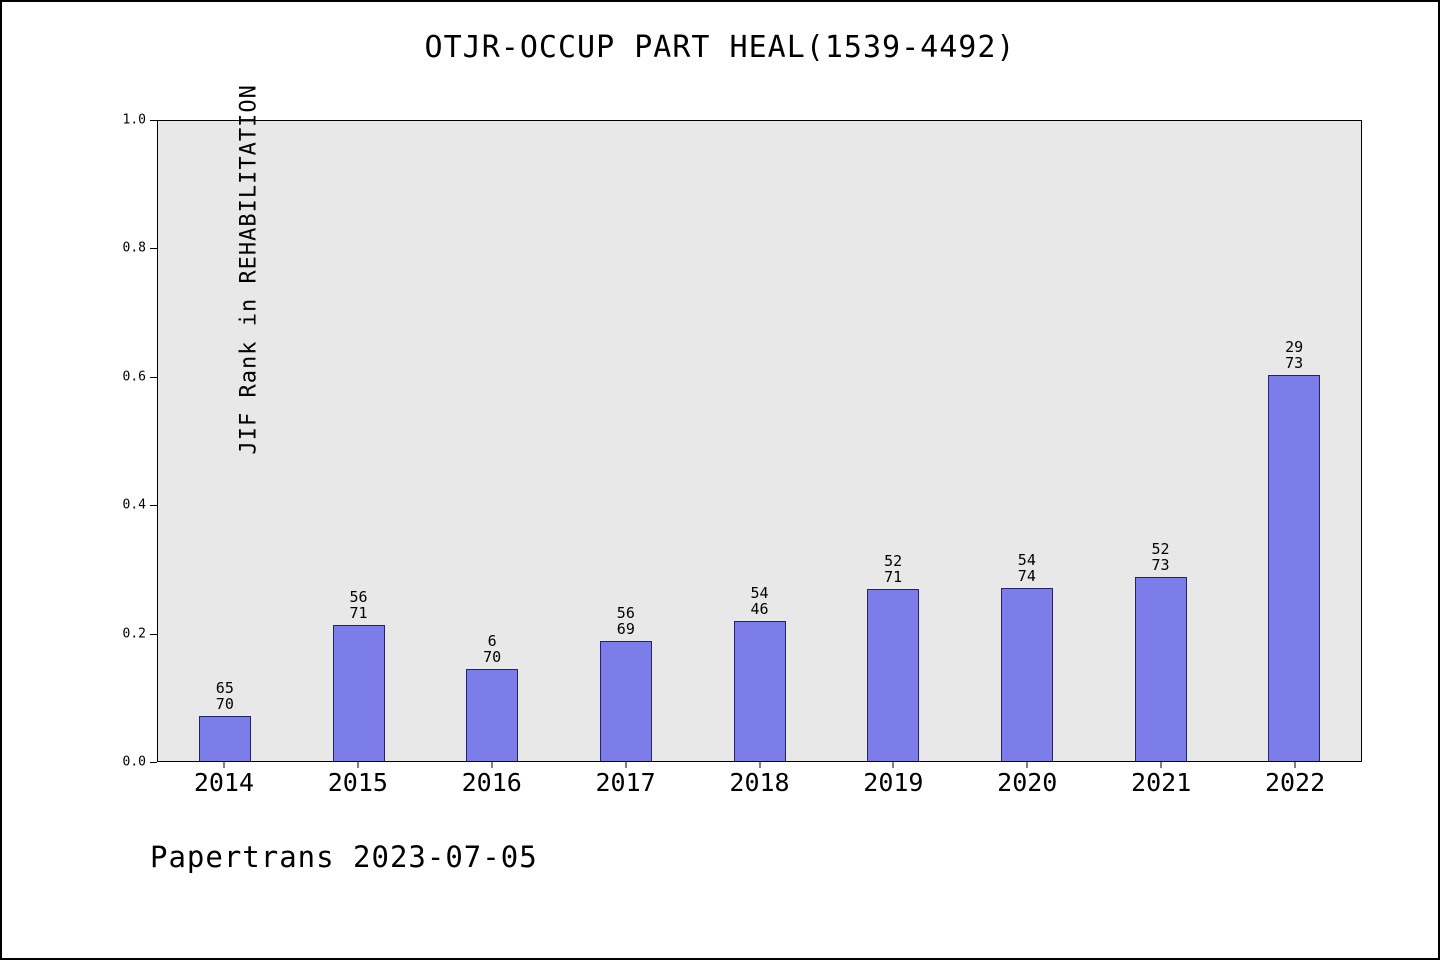  I want to click on bar-label-2018: 54 46, so click(759, 601).